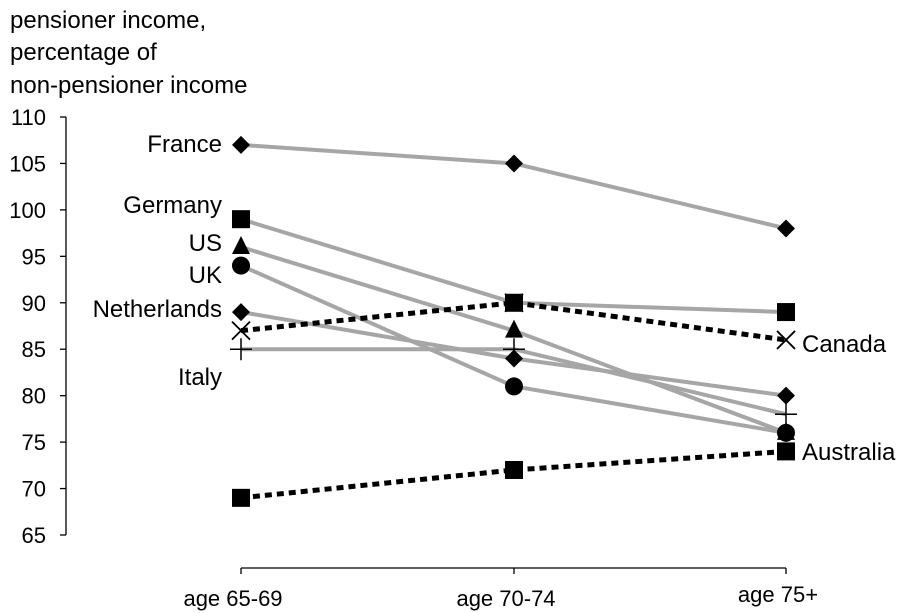 This screenshot has width=913, height=613. I want to click on y-tick-label: 90, so click(34, 303).